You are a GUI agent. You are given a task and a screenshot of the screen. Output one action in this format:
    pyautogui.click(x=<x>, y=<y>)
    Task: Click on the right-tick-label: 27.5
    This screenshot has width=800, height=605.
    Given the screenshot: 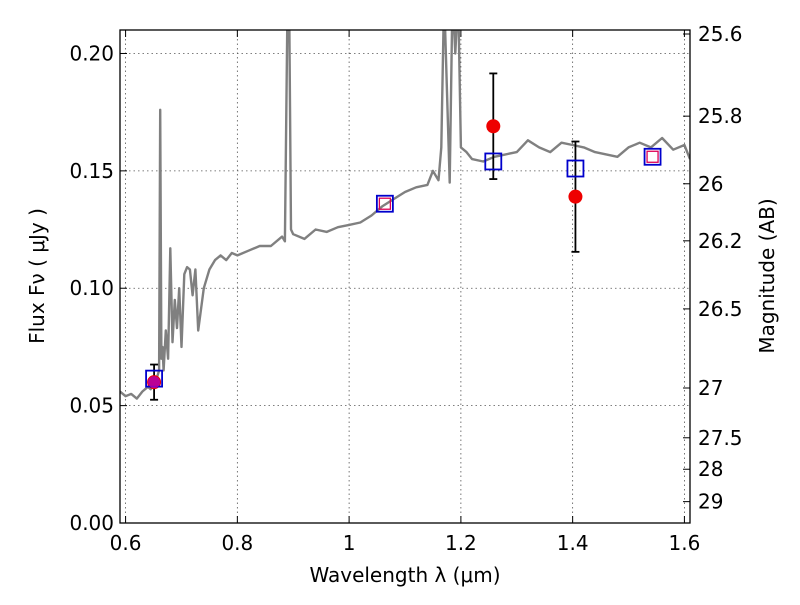 What is the action you would take?
    pyautogui.click(x=720, y=438)
    